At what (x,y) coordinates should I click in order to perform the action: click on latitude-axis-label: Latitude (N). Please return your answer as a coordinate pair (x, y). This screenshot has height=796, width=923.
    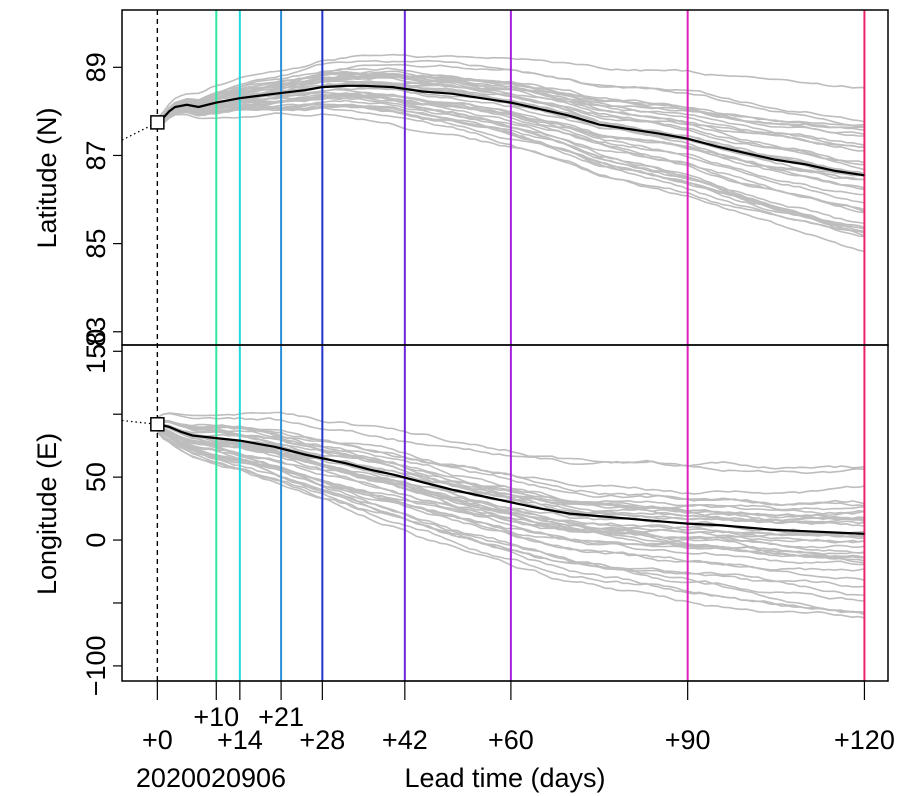
    Looking at the image, I should click on (47, 177).